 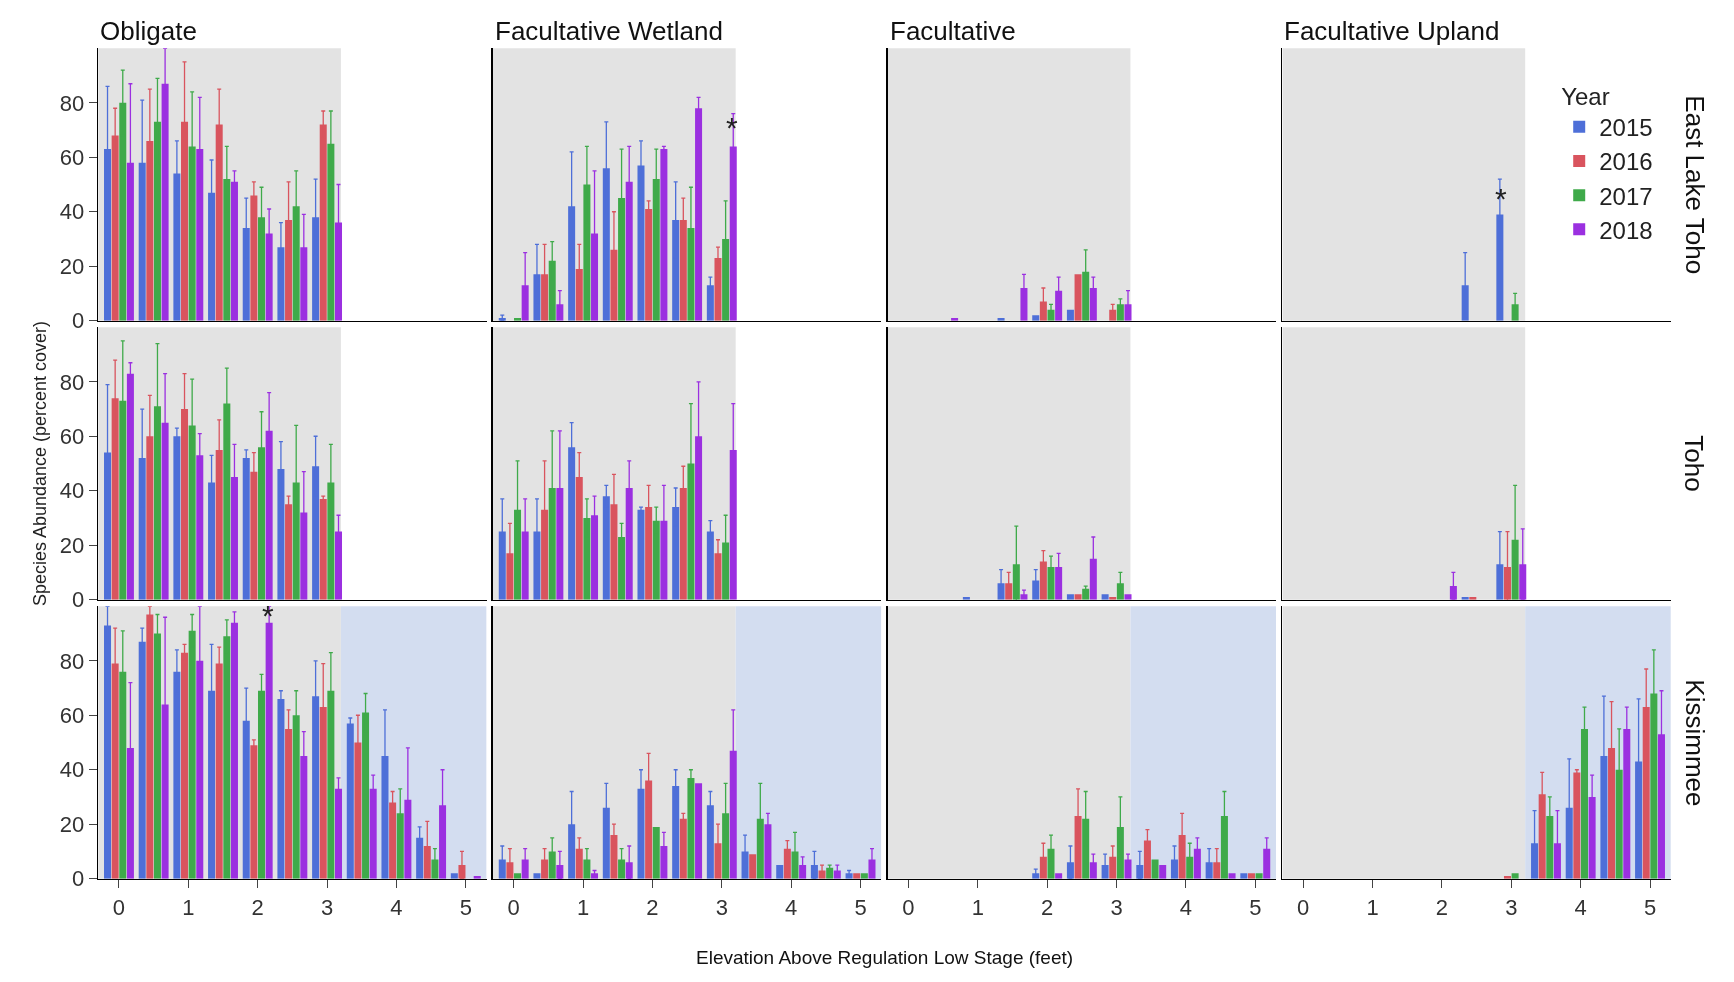 I want to click on chart-title: Facultative Upland, so click(x=1392, y=31).